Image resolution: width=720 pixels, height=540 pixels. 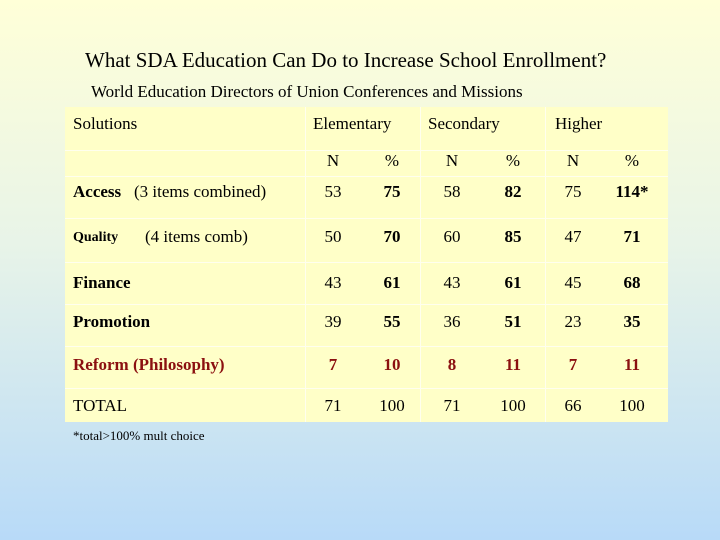 I want to click on column-header: Secondary, so click(x=464, y=123).